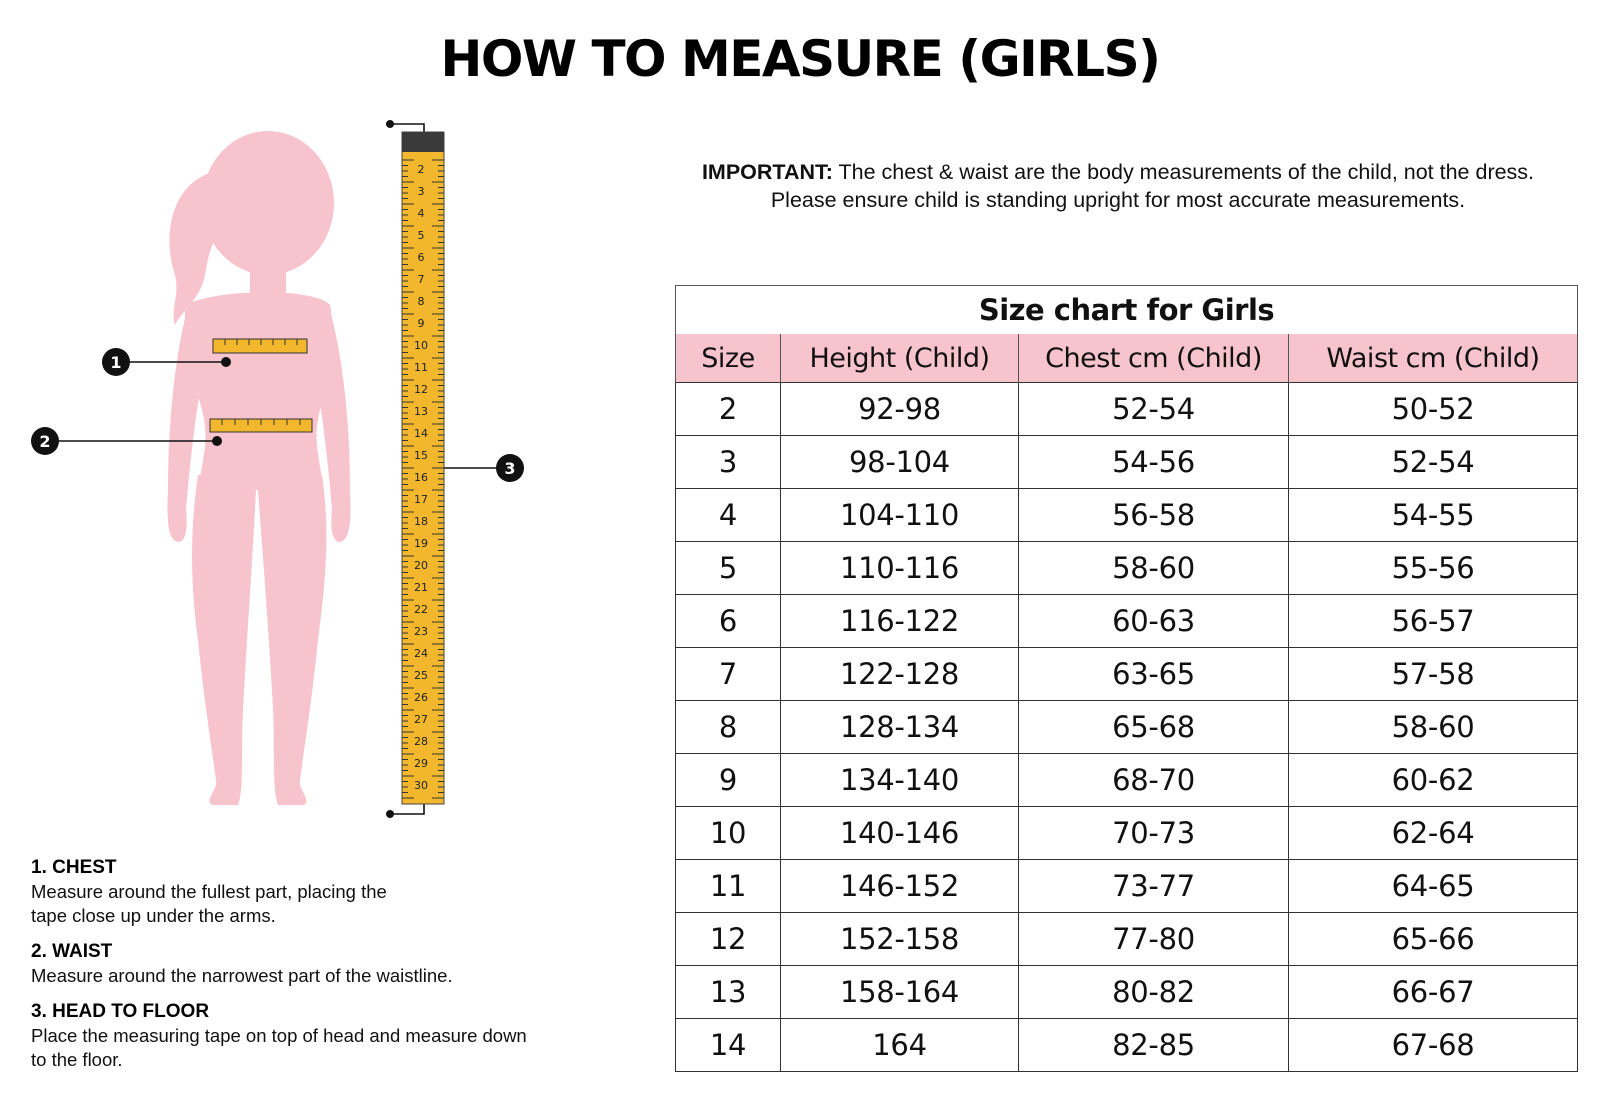 Image resolution: width=1600 pixels, height=1120 pixels. Describe the element at coordinates (421, 389) in the screenshot. I see `tape-number: 12` at that location.